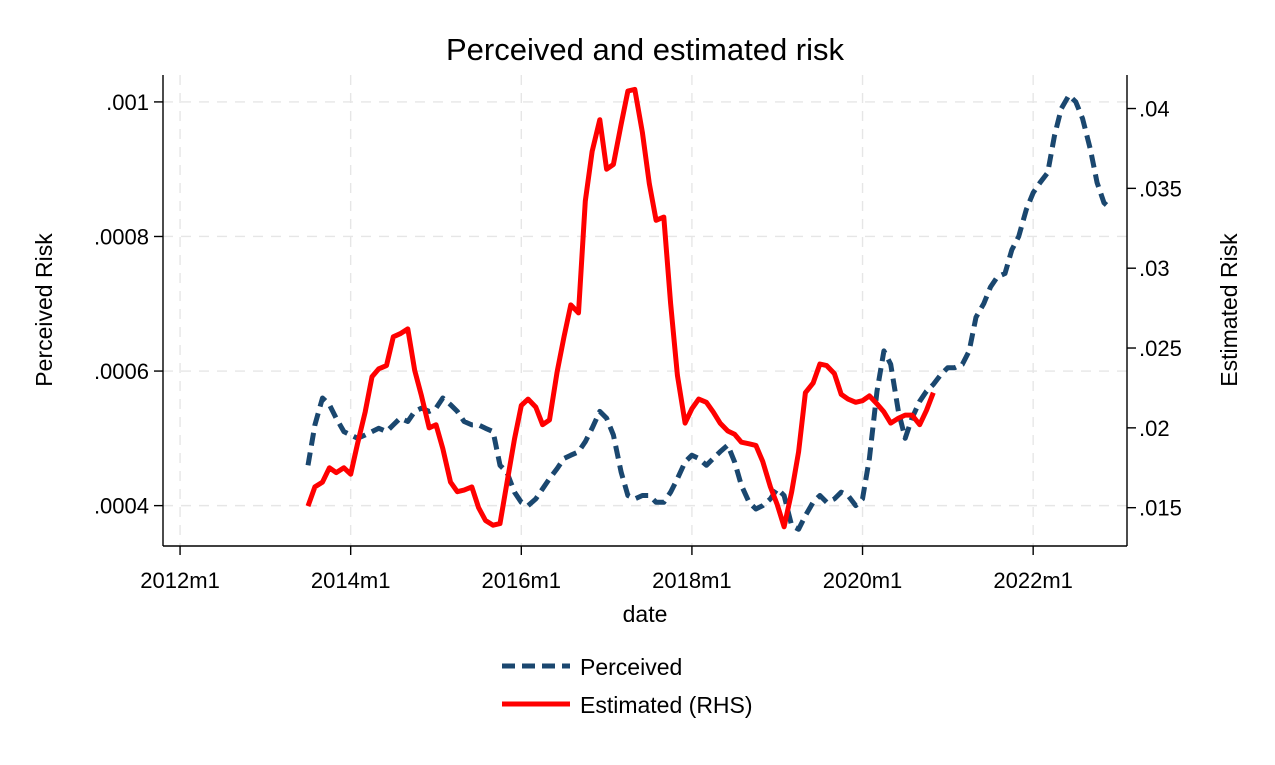  What do you see at coordinates (1160, 188) in the screenshot?
I see `y-right-tick-label: .035` at bounding box center [1160, 188].